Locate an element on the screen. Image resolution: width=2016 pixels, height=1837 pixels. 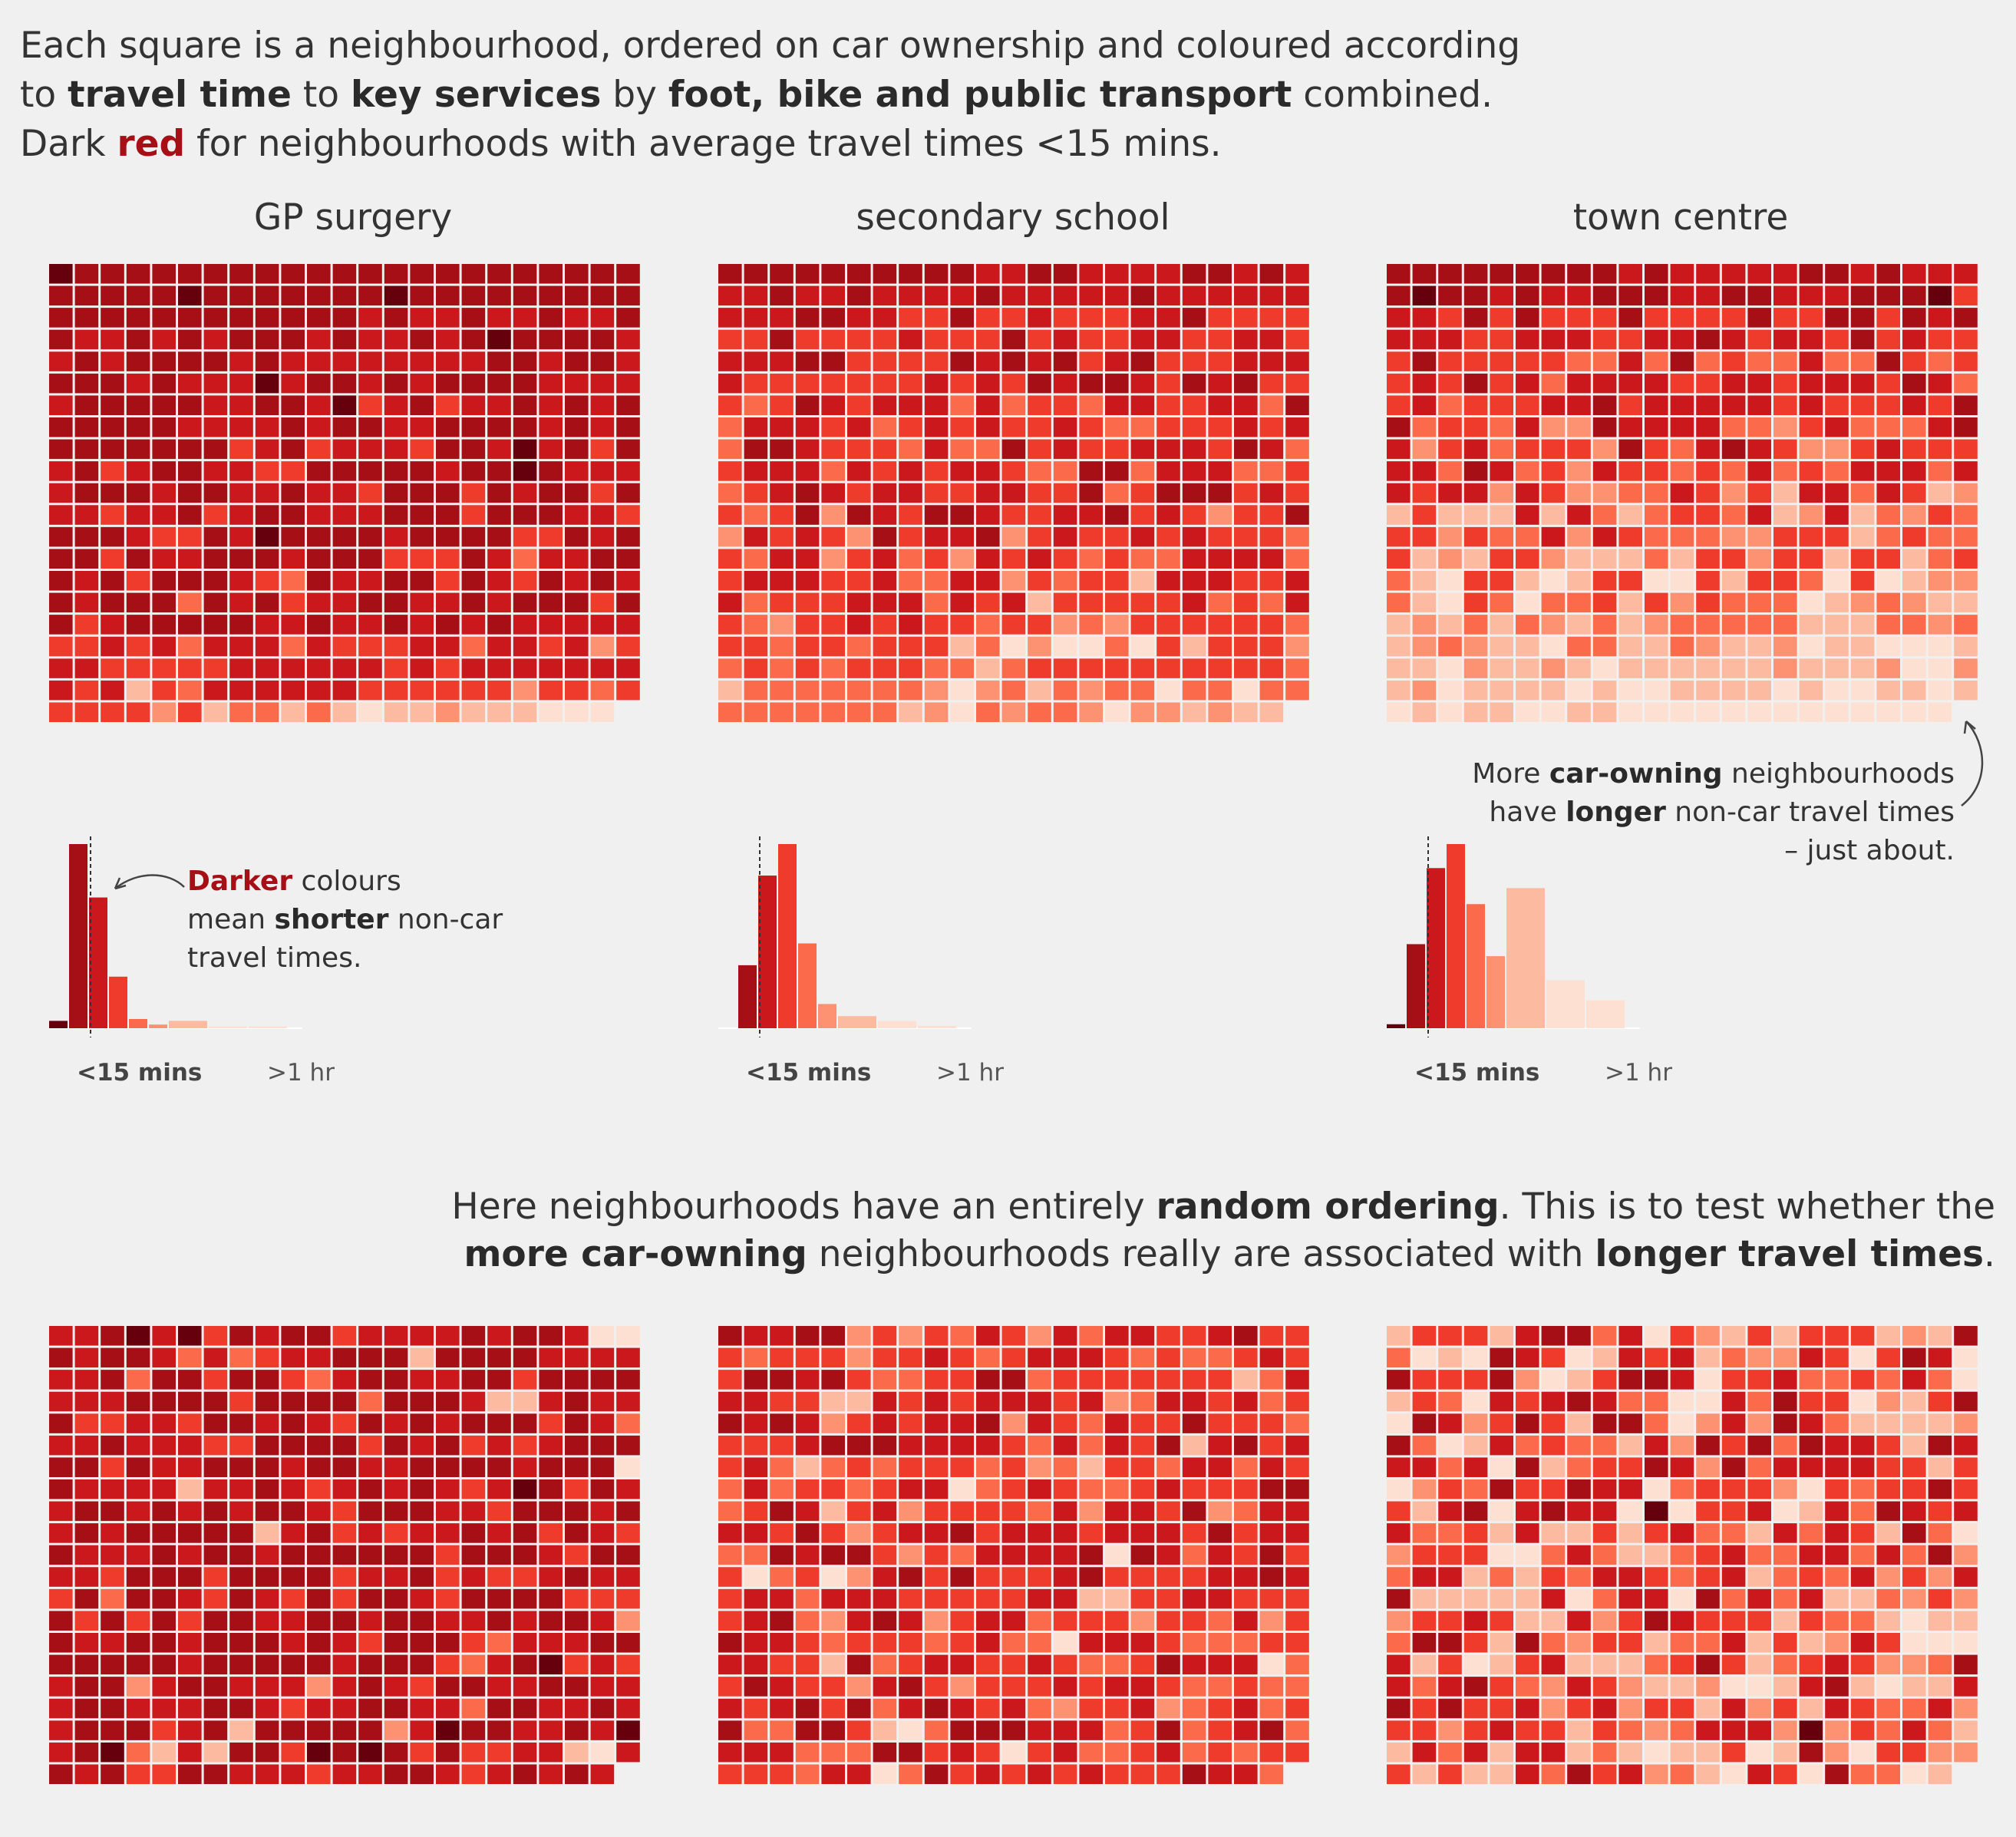
text-run: non-car travel times is located at coordinates (1810, 812).